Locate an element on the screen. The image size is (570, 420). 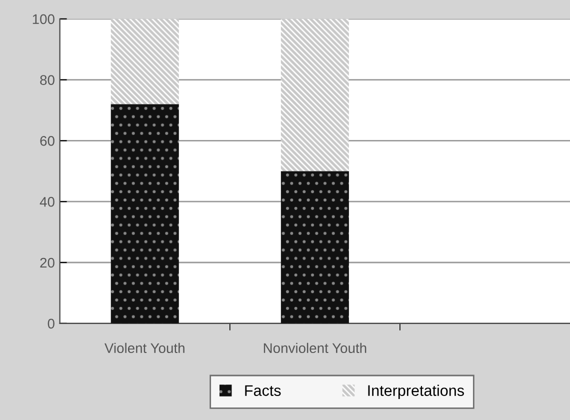
x-tick-label: Violent Youth is located at coordinates (144, 348).